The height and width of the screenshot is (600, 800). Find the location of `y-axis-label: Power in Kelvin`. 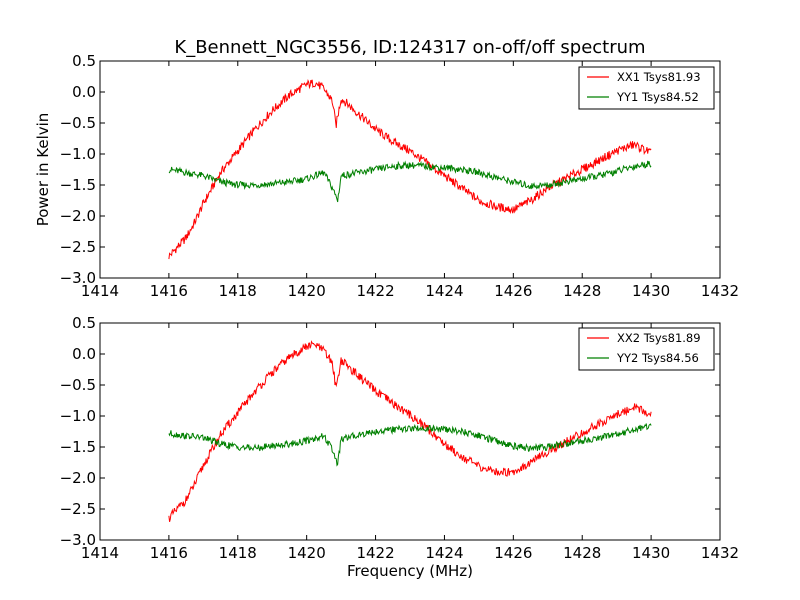

y-axis-label: Power in Kelvin is located at coordinates (43, 170).